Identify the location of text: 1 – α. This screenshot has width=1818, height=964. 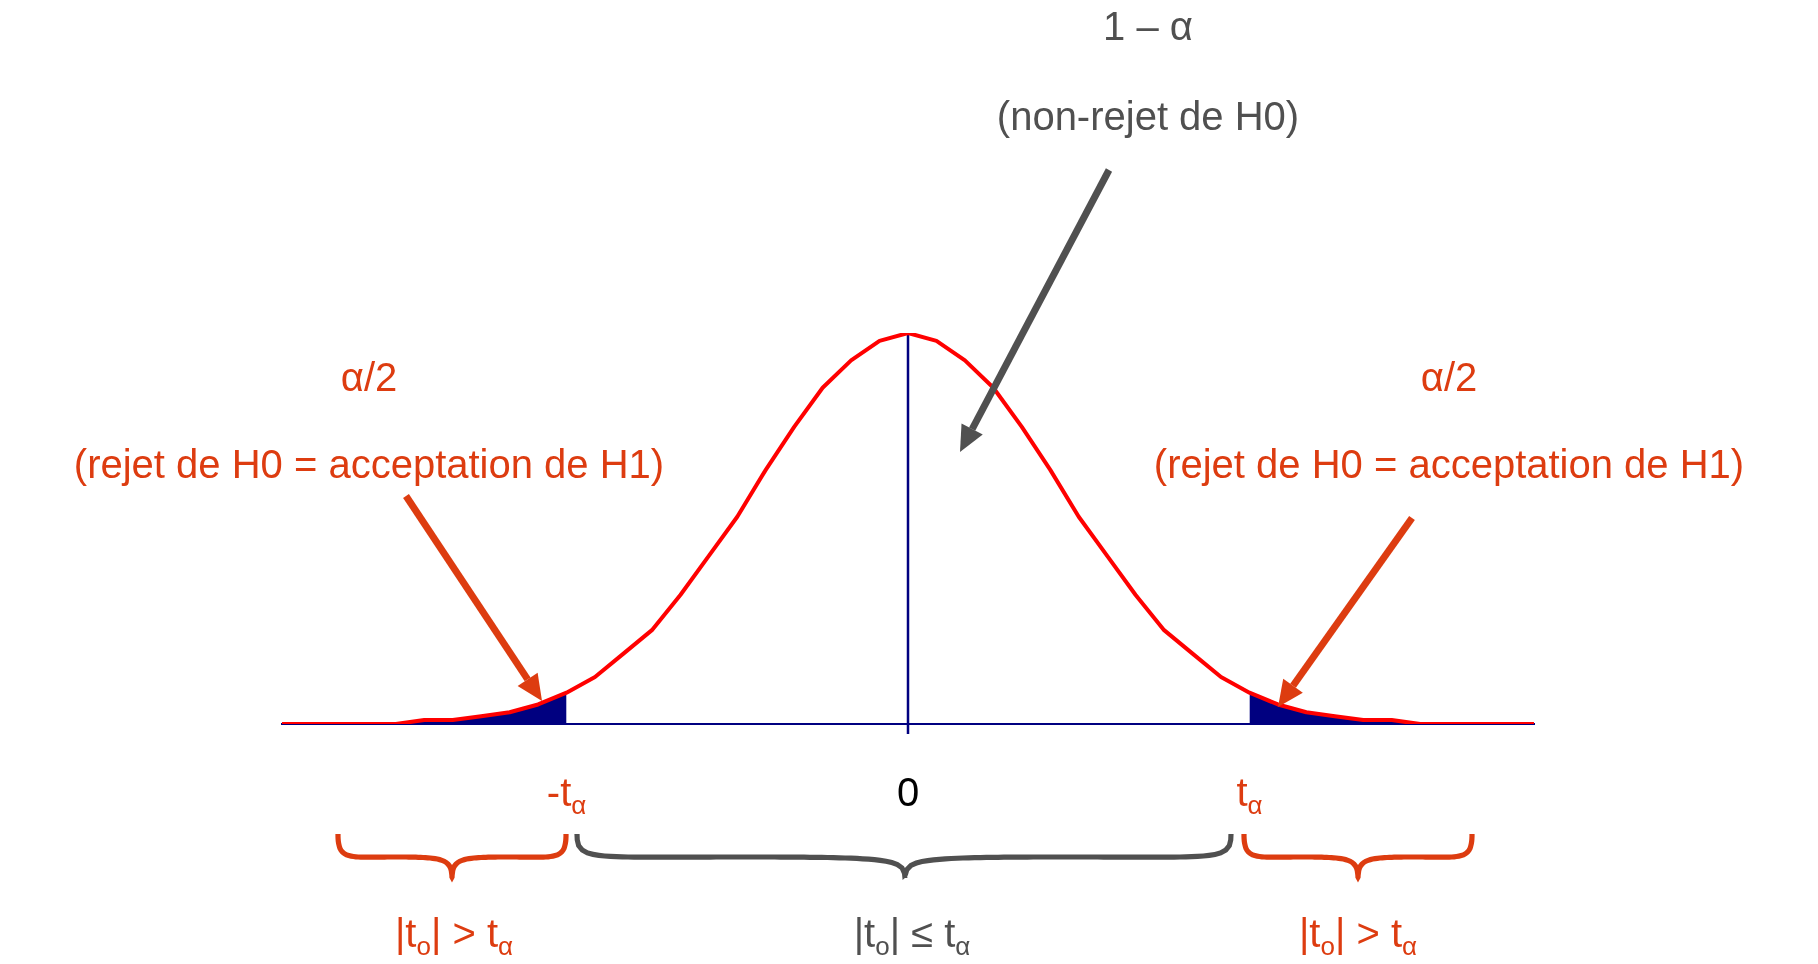
(1148, 26).